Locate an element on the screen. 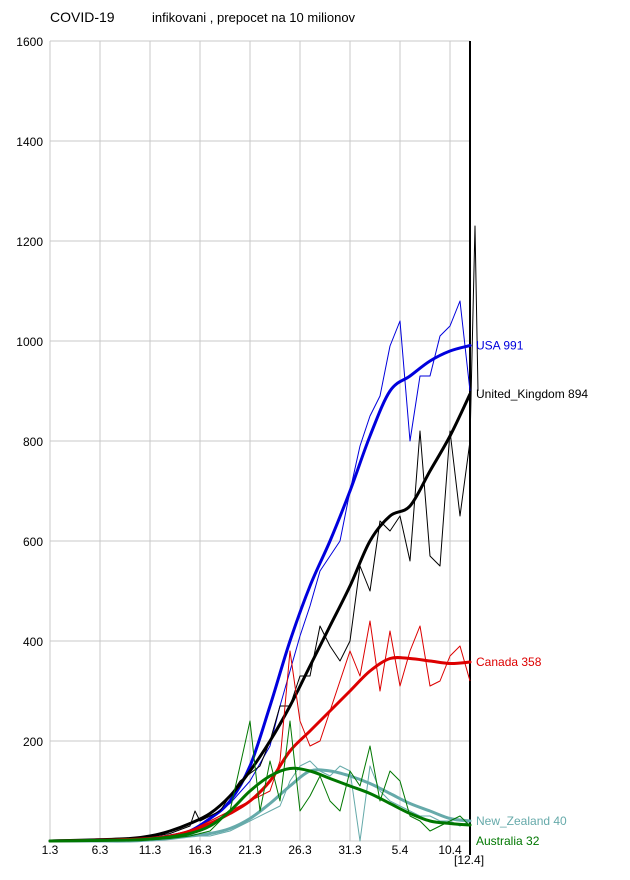 Image resolution: width=630 pixels, height=880 pixels. y-tick-label: 1600 is located at coordinates (29, 42).